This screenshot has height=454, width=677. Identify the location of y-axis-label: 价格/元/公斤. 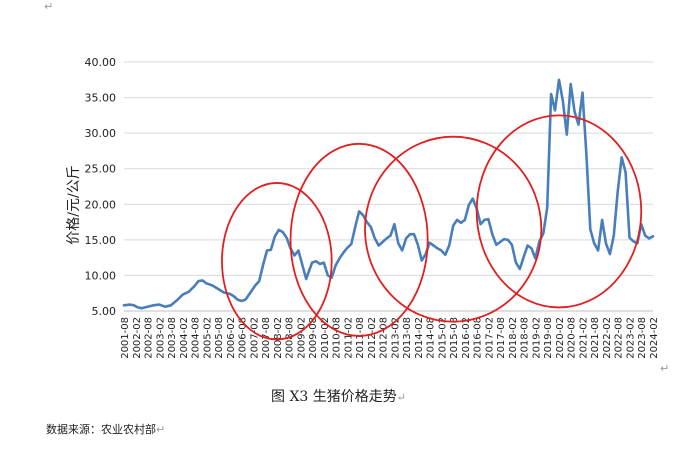
(74, 204).